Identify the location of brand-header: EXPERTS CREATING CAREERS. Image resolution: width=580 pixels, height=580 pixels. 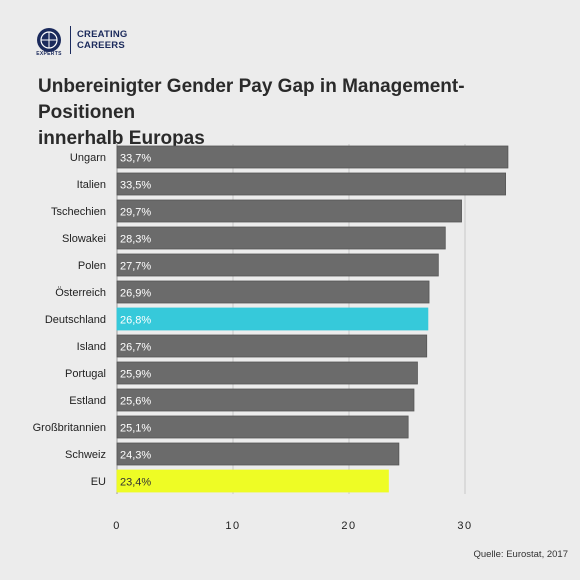
(82, 40).